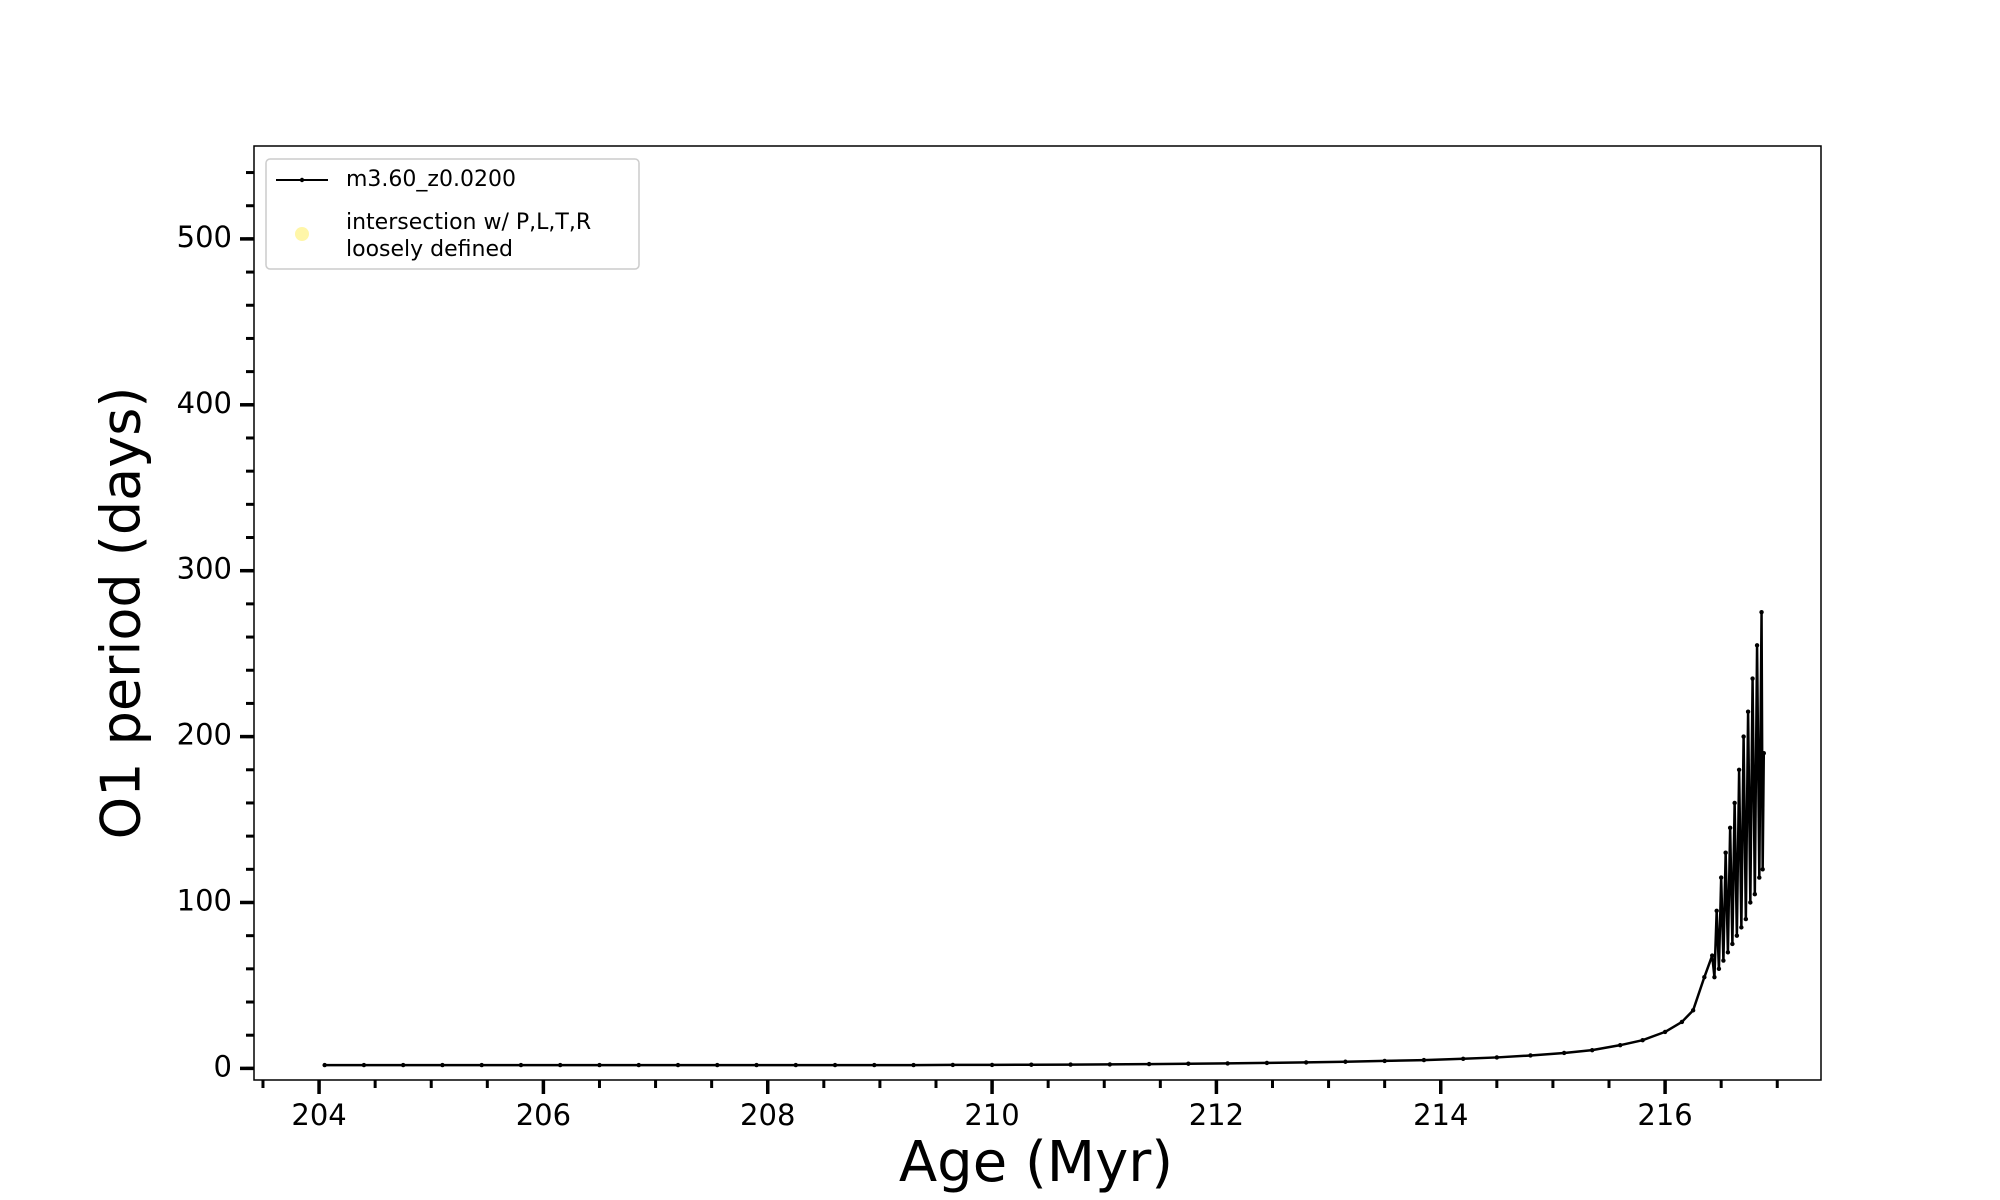 The image size is (2000, 1200). I want to click on legend-label: intersection w/ P,L,T,R loosely defined, so click(468, 236).